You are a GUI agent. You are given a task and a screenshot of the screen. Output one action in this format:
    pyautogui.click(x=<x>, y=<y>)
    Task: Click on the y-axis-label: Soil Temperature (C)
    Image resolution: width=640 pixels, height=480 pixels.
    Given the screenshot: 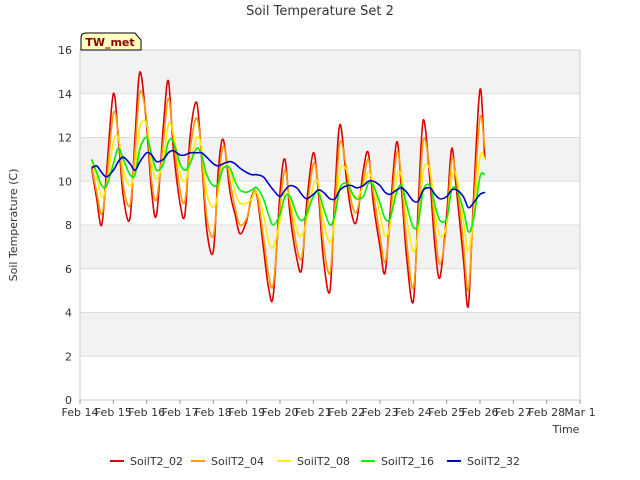 What is the action you would take?
    pyautogui.click(x=13, y=225)
    